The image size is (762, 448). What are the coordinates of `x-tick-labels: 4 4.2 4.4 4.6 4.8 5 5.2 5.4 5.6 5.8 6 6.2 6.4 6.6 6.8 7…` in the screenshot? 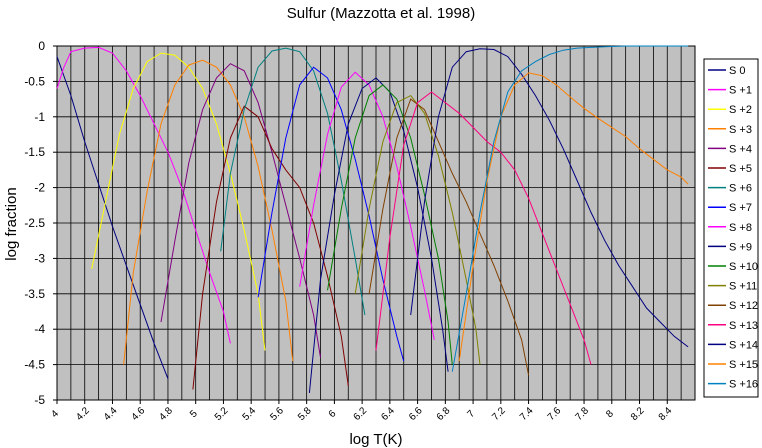 It's located at (362, 411).